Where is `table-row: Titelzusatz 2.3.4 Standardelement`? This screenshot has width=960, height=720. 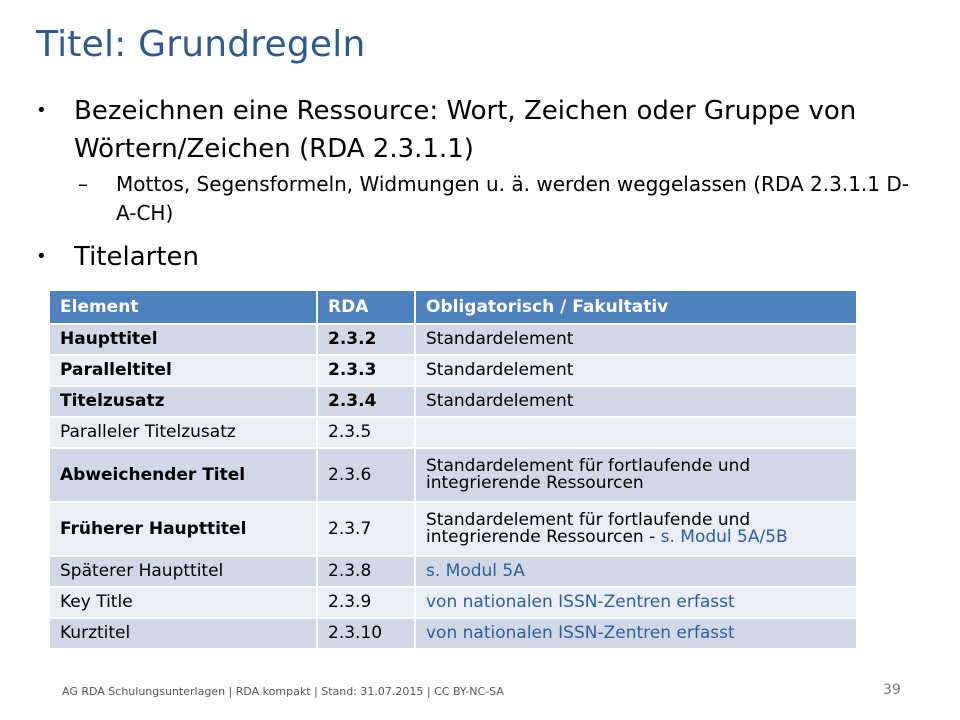 table-row: Titelzusatz 2.3.4 Standardelement is located at coordinates (453, 401).